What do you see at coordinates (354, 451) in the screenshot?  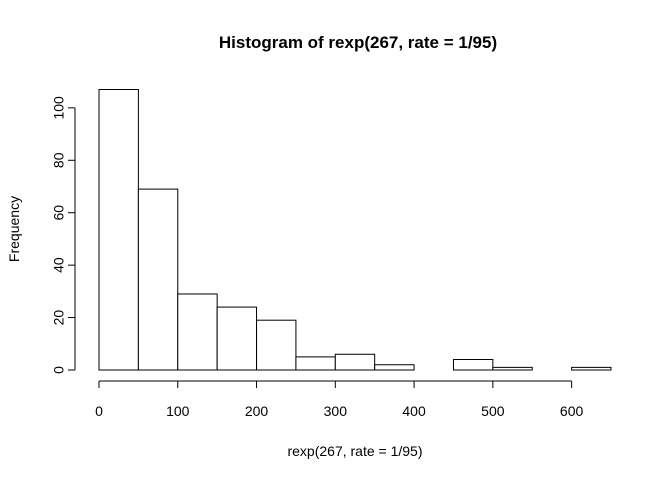 I see `x-axis-label: rexp(267, rate = 1/95)` at bounding box center [354, 451].